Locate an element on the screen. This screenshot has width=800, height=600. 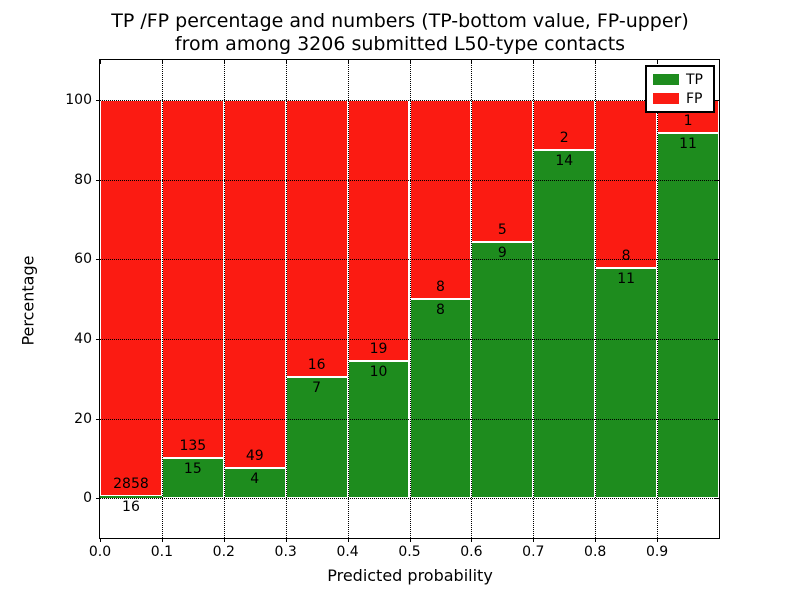
y-tick-label: 40 is located at coordinates (83, 338).